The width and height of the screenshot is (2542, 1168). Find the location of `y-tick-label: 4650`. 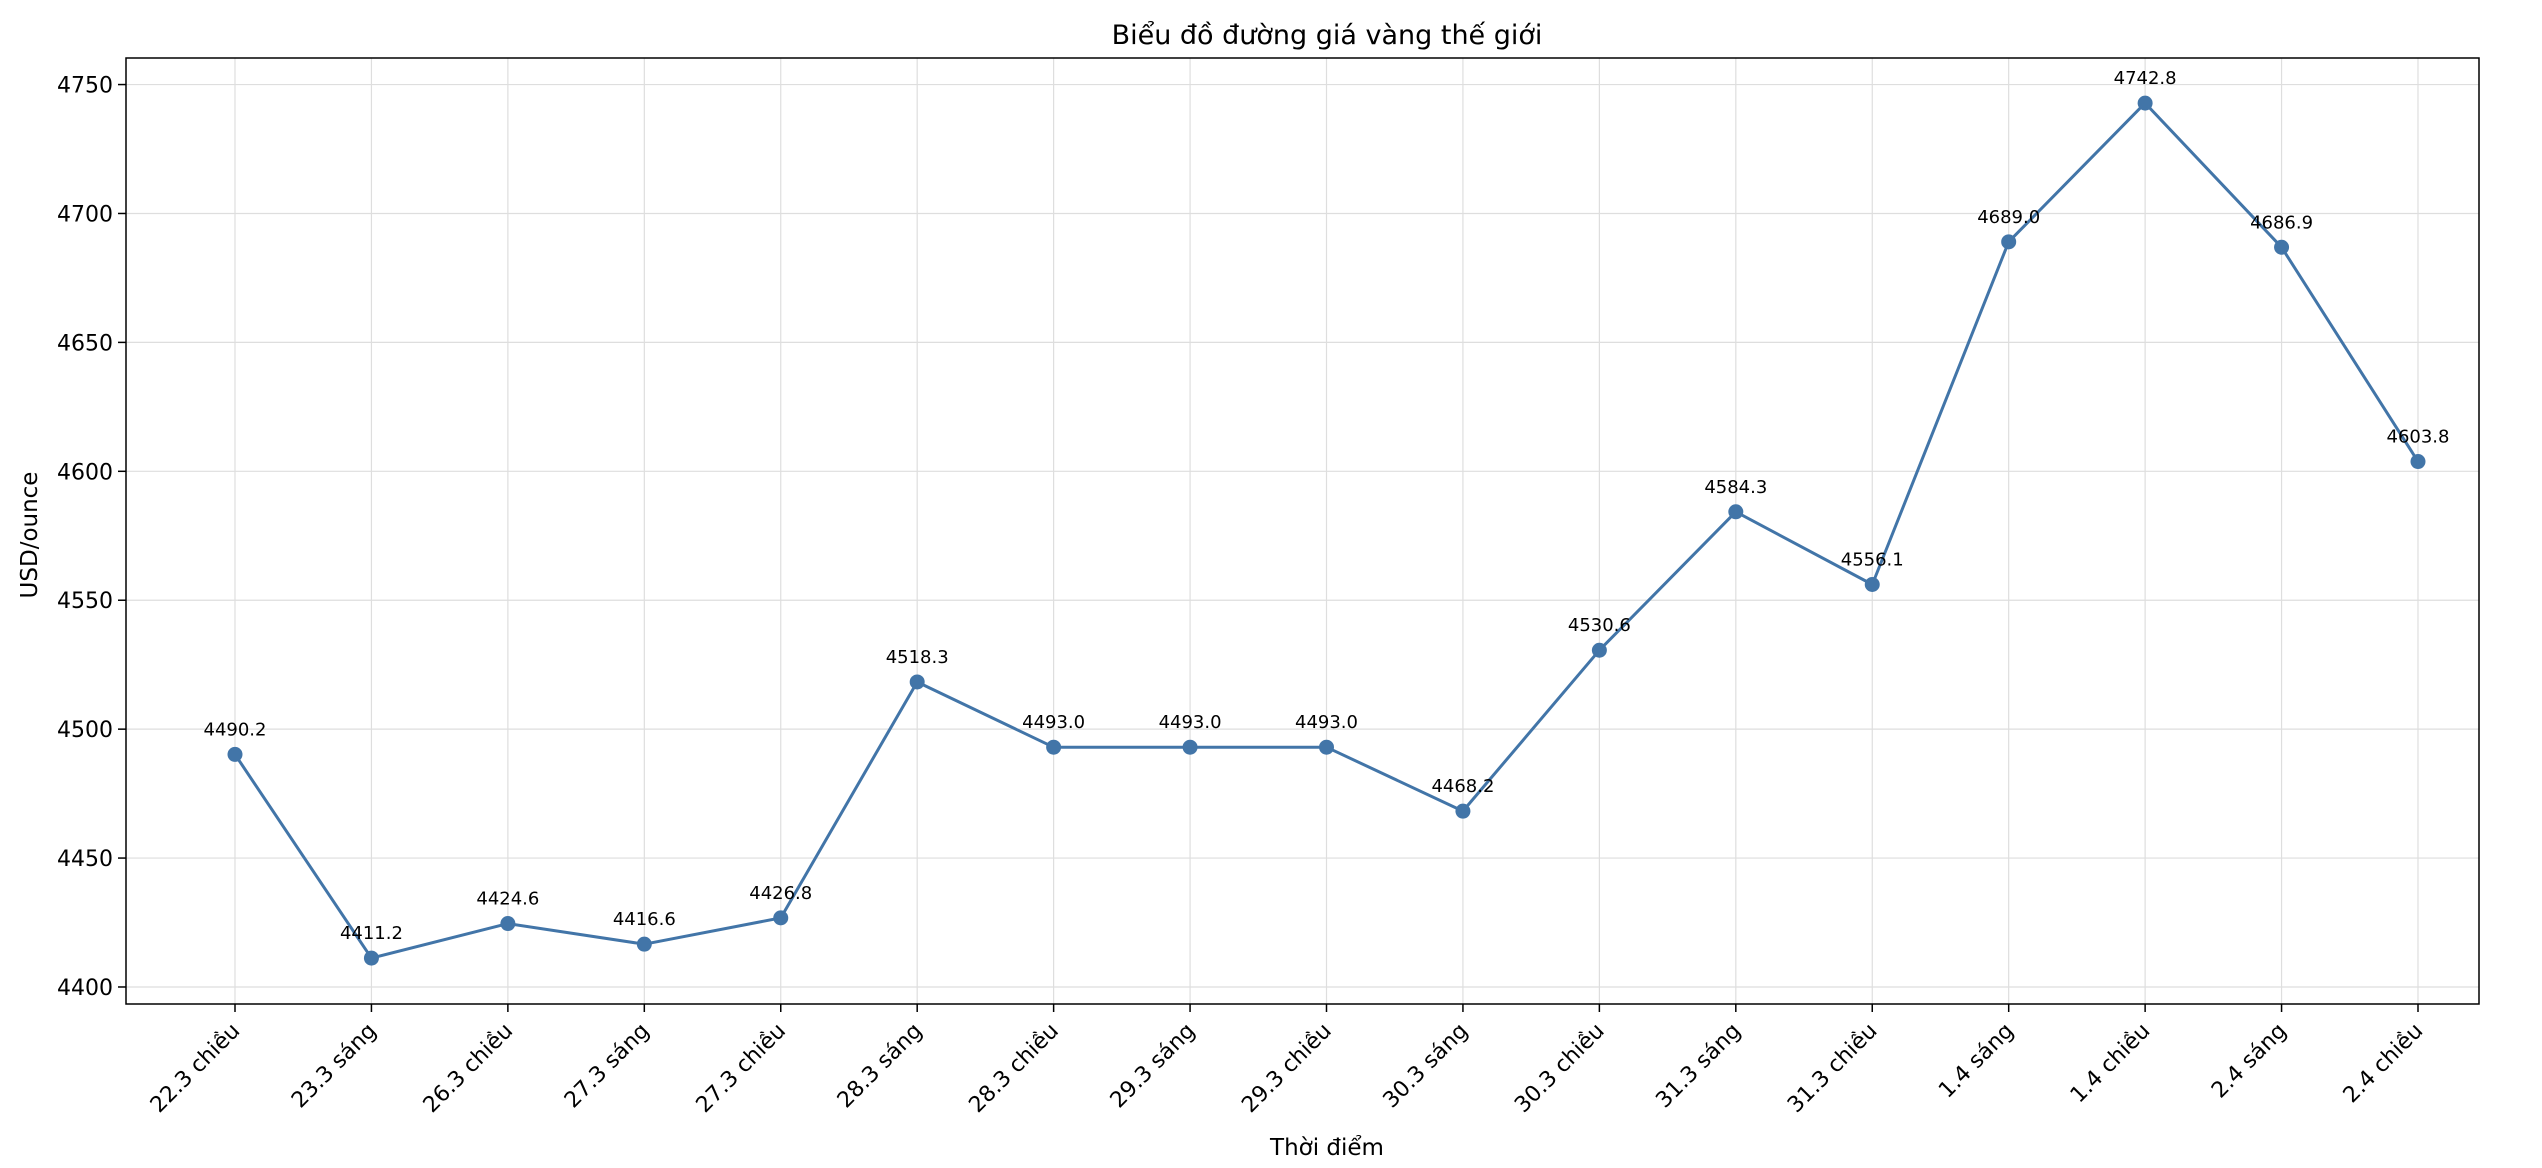

y-tick-label: 4650 is located at coordinates (85, 343).